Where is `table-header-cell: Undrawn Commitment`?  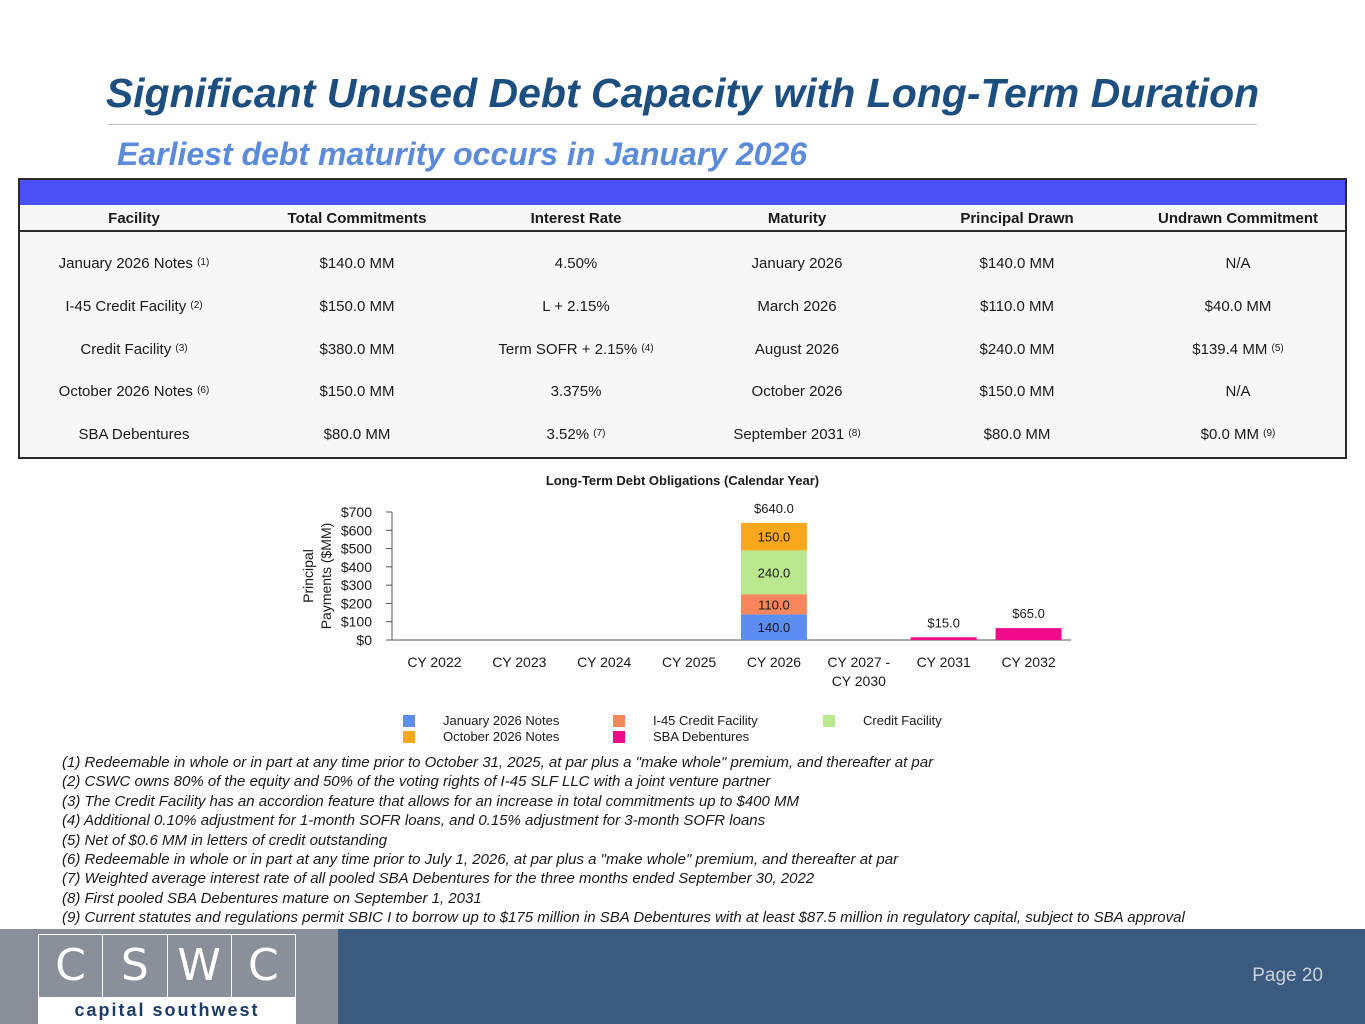
table-header-cell: Undrawn Commitment is located at coordinates (1238, 218).